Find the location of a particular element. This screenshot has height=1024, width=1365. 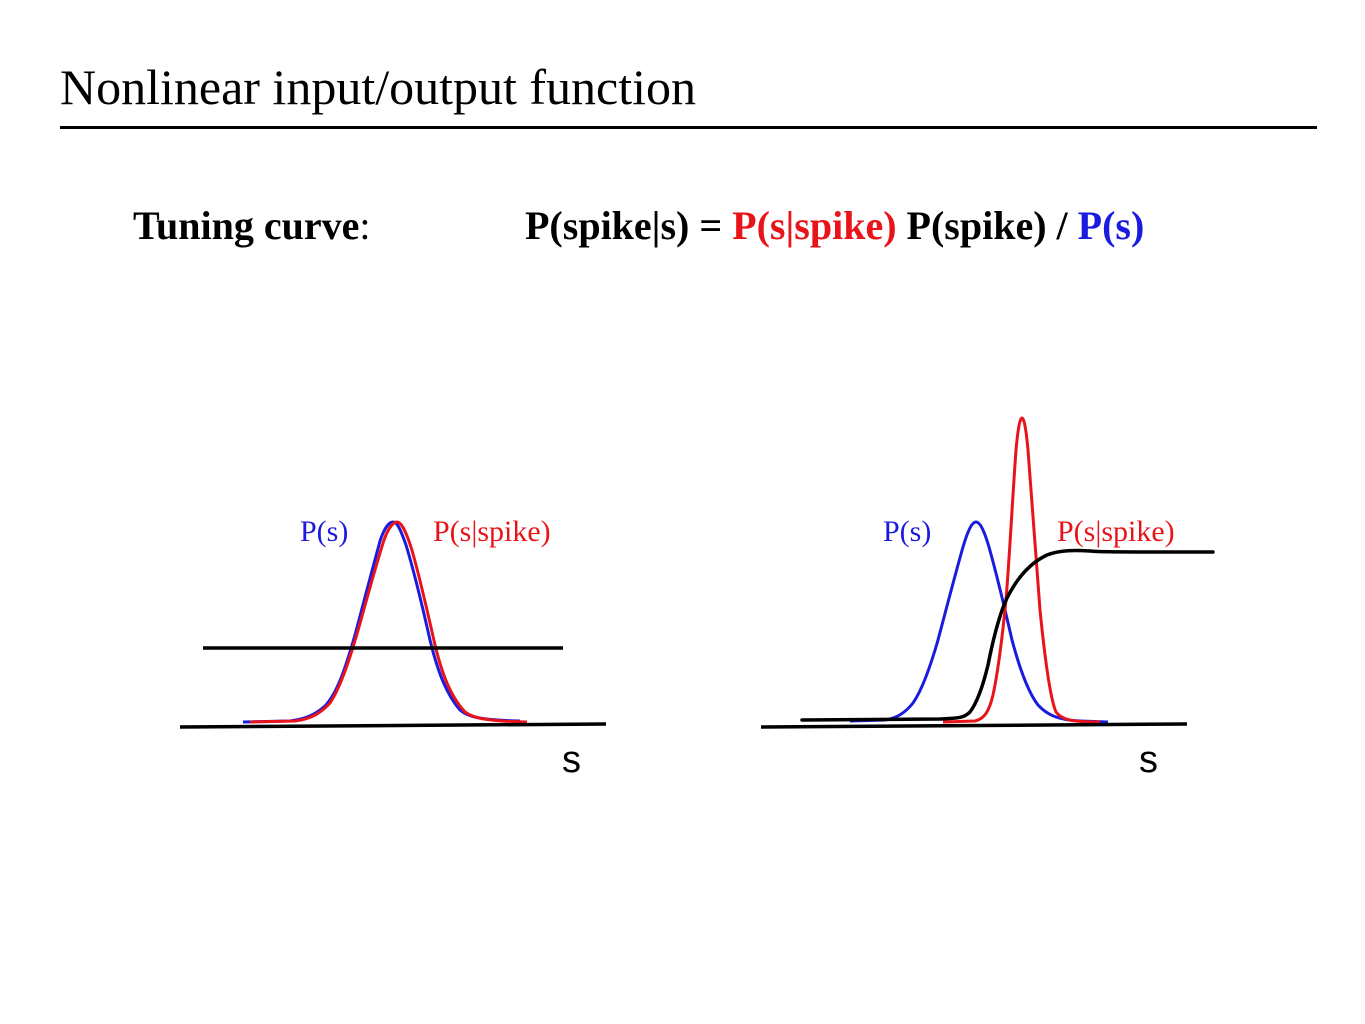

bayes-equation: P(spike|s) = P(s|spike) P(spike) / P(s) is located at coordinates (834, 226).